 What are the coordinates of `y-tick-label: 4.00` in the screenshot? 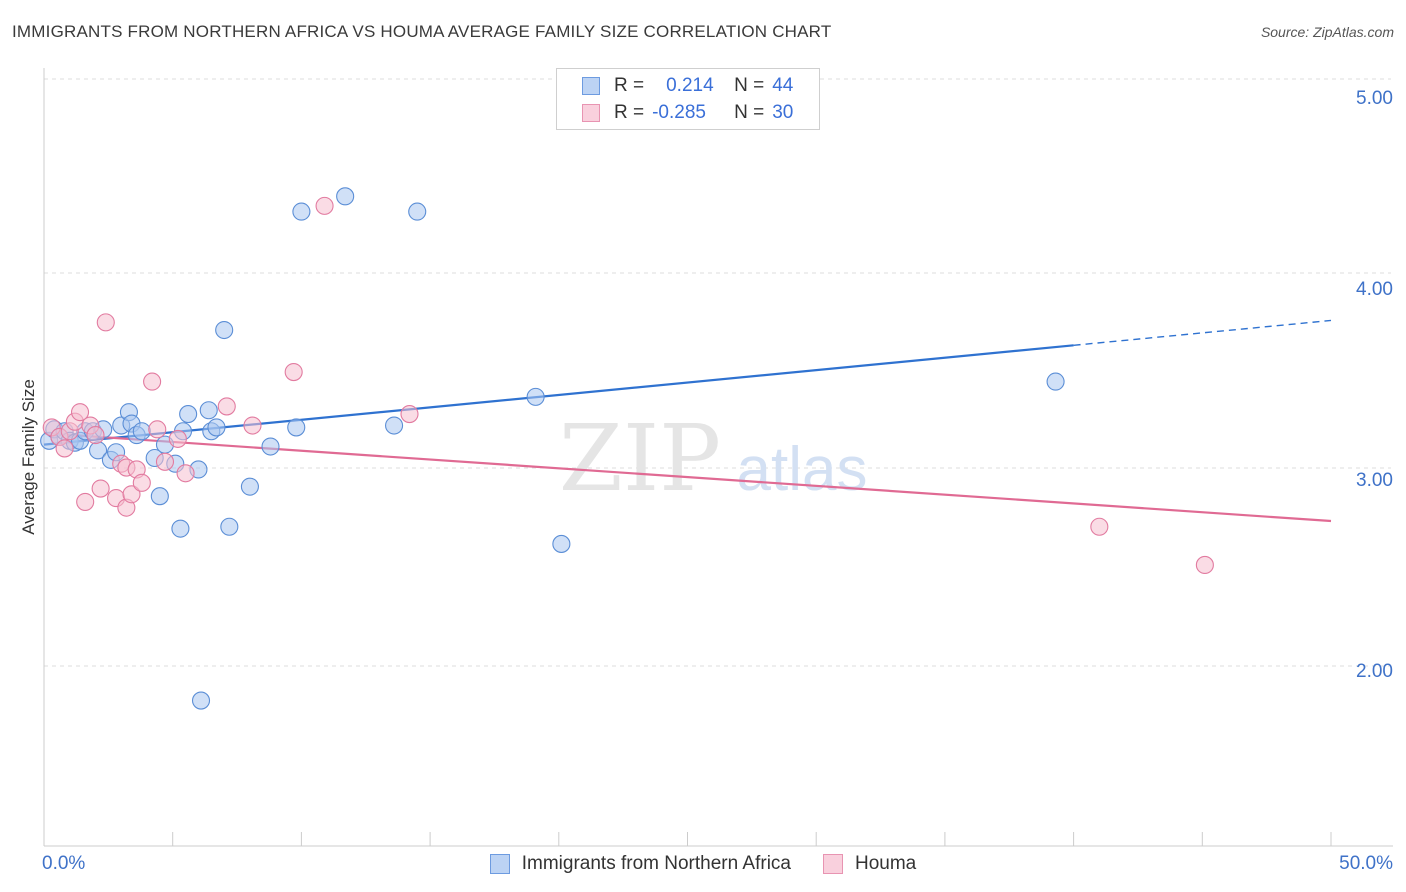 It's located at (1374, 289).